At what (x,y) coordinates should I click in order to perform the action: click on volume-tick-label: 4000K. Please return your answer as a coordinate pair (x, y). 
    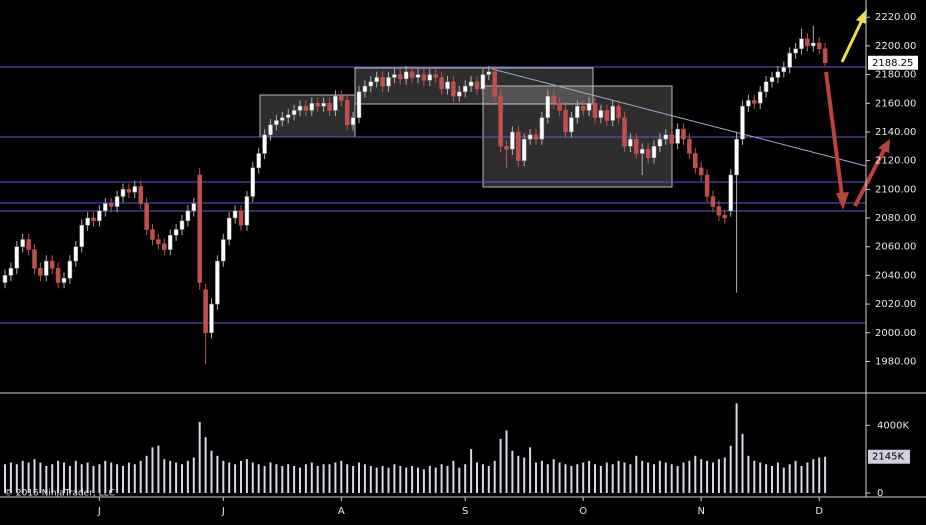
    Looking at the image, I should click on (893, 425).